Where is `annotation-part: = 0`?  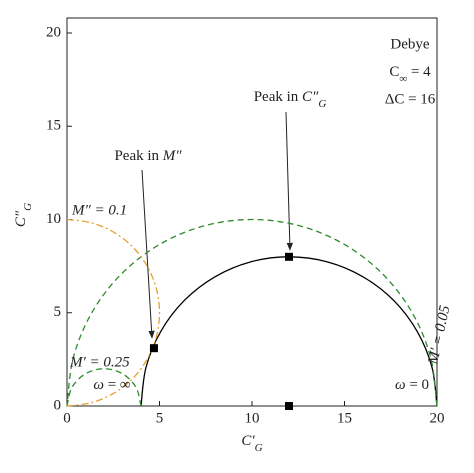
annotation-part: = 0 is located at coordinates (417, 385).